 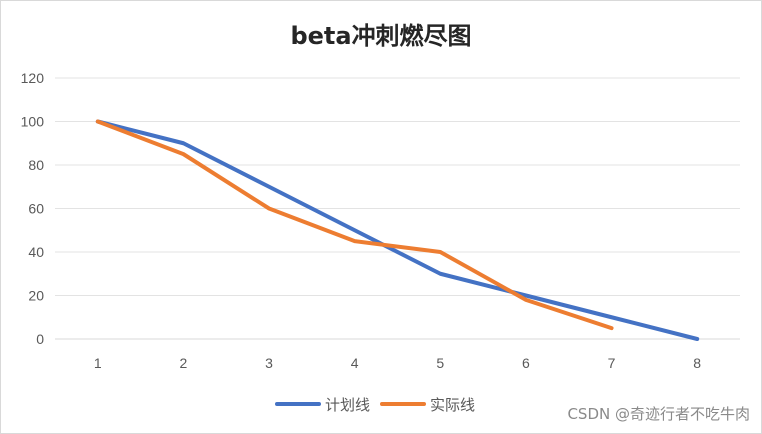 What do you see at coordinates (36, 165) in the screenshot?
I see `y-tick-label-80: 80` at bounding box center [36, 165].